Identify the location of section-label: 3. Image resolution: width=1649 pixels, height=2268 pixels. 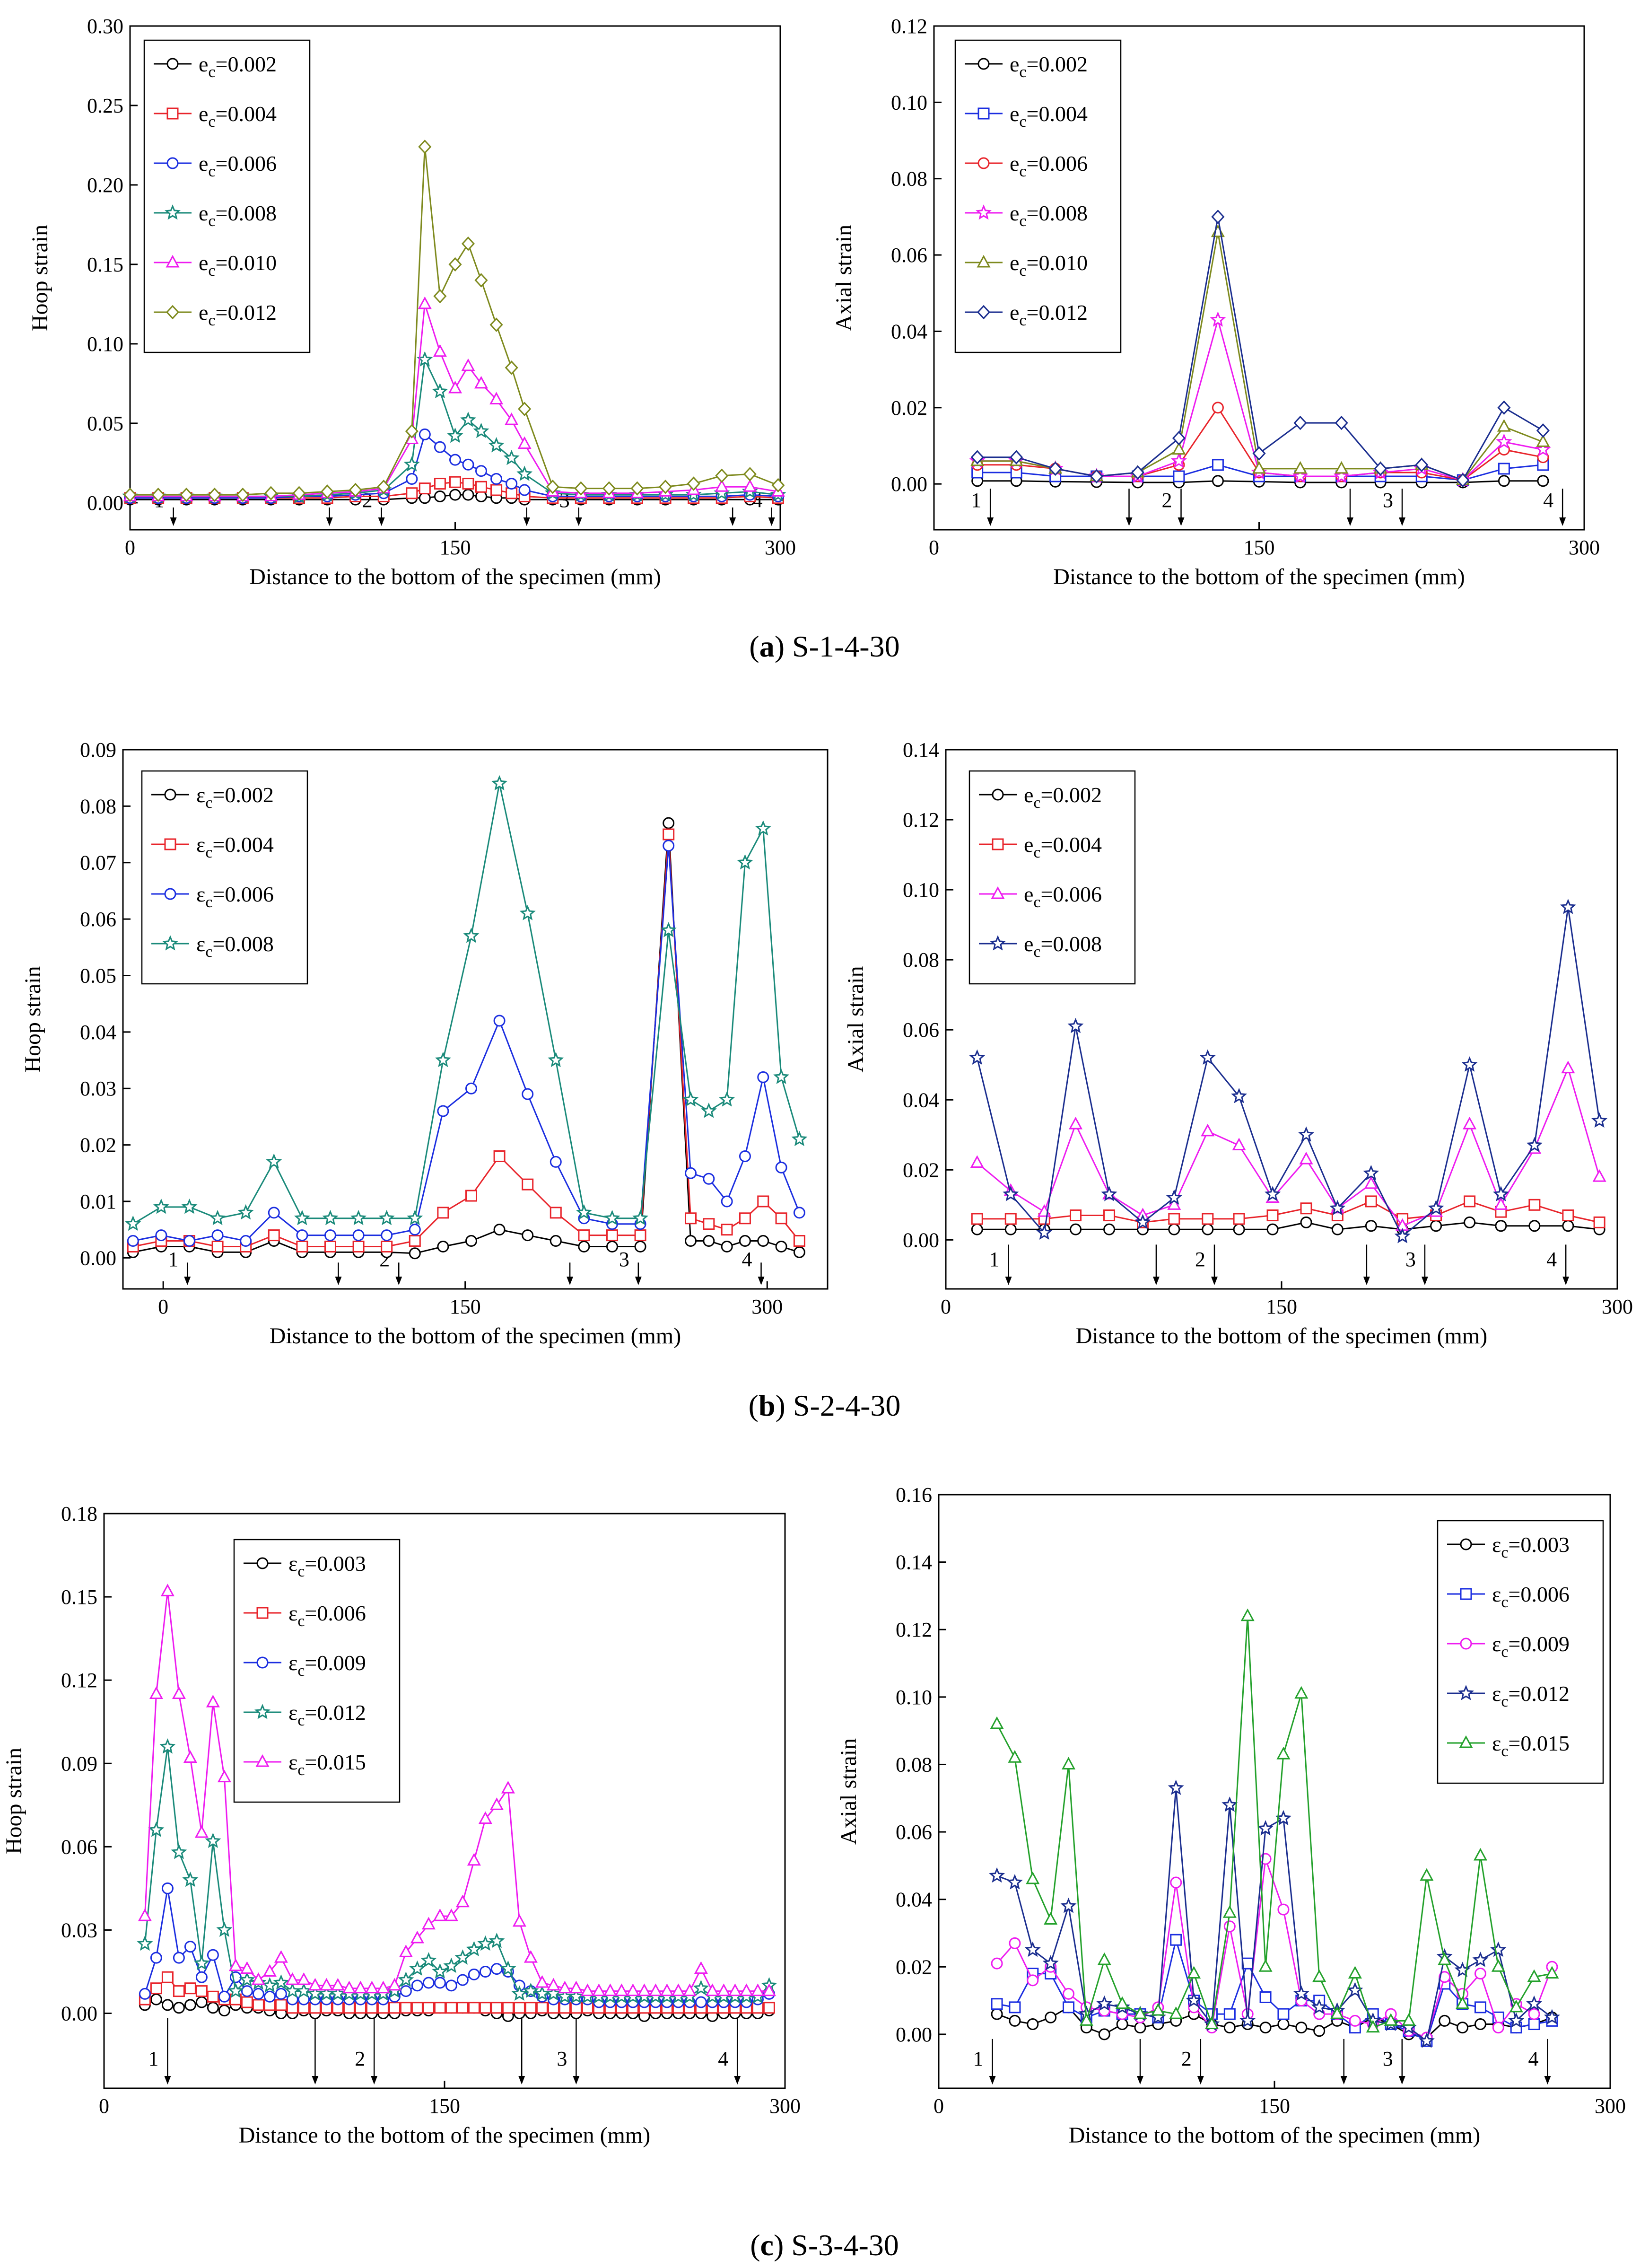
(1410, 1259).